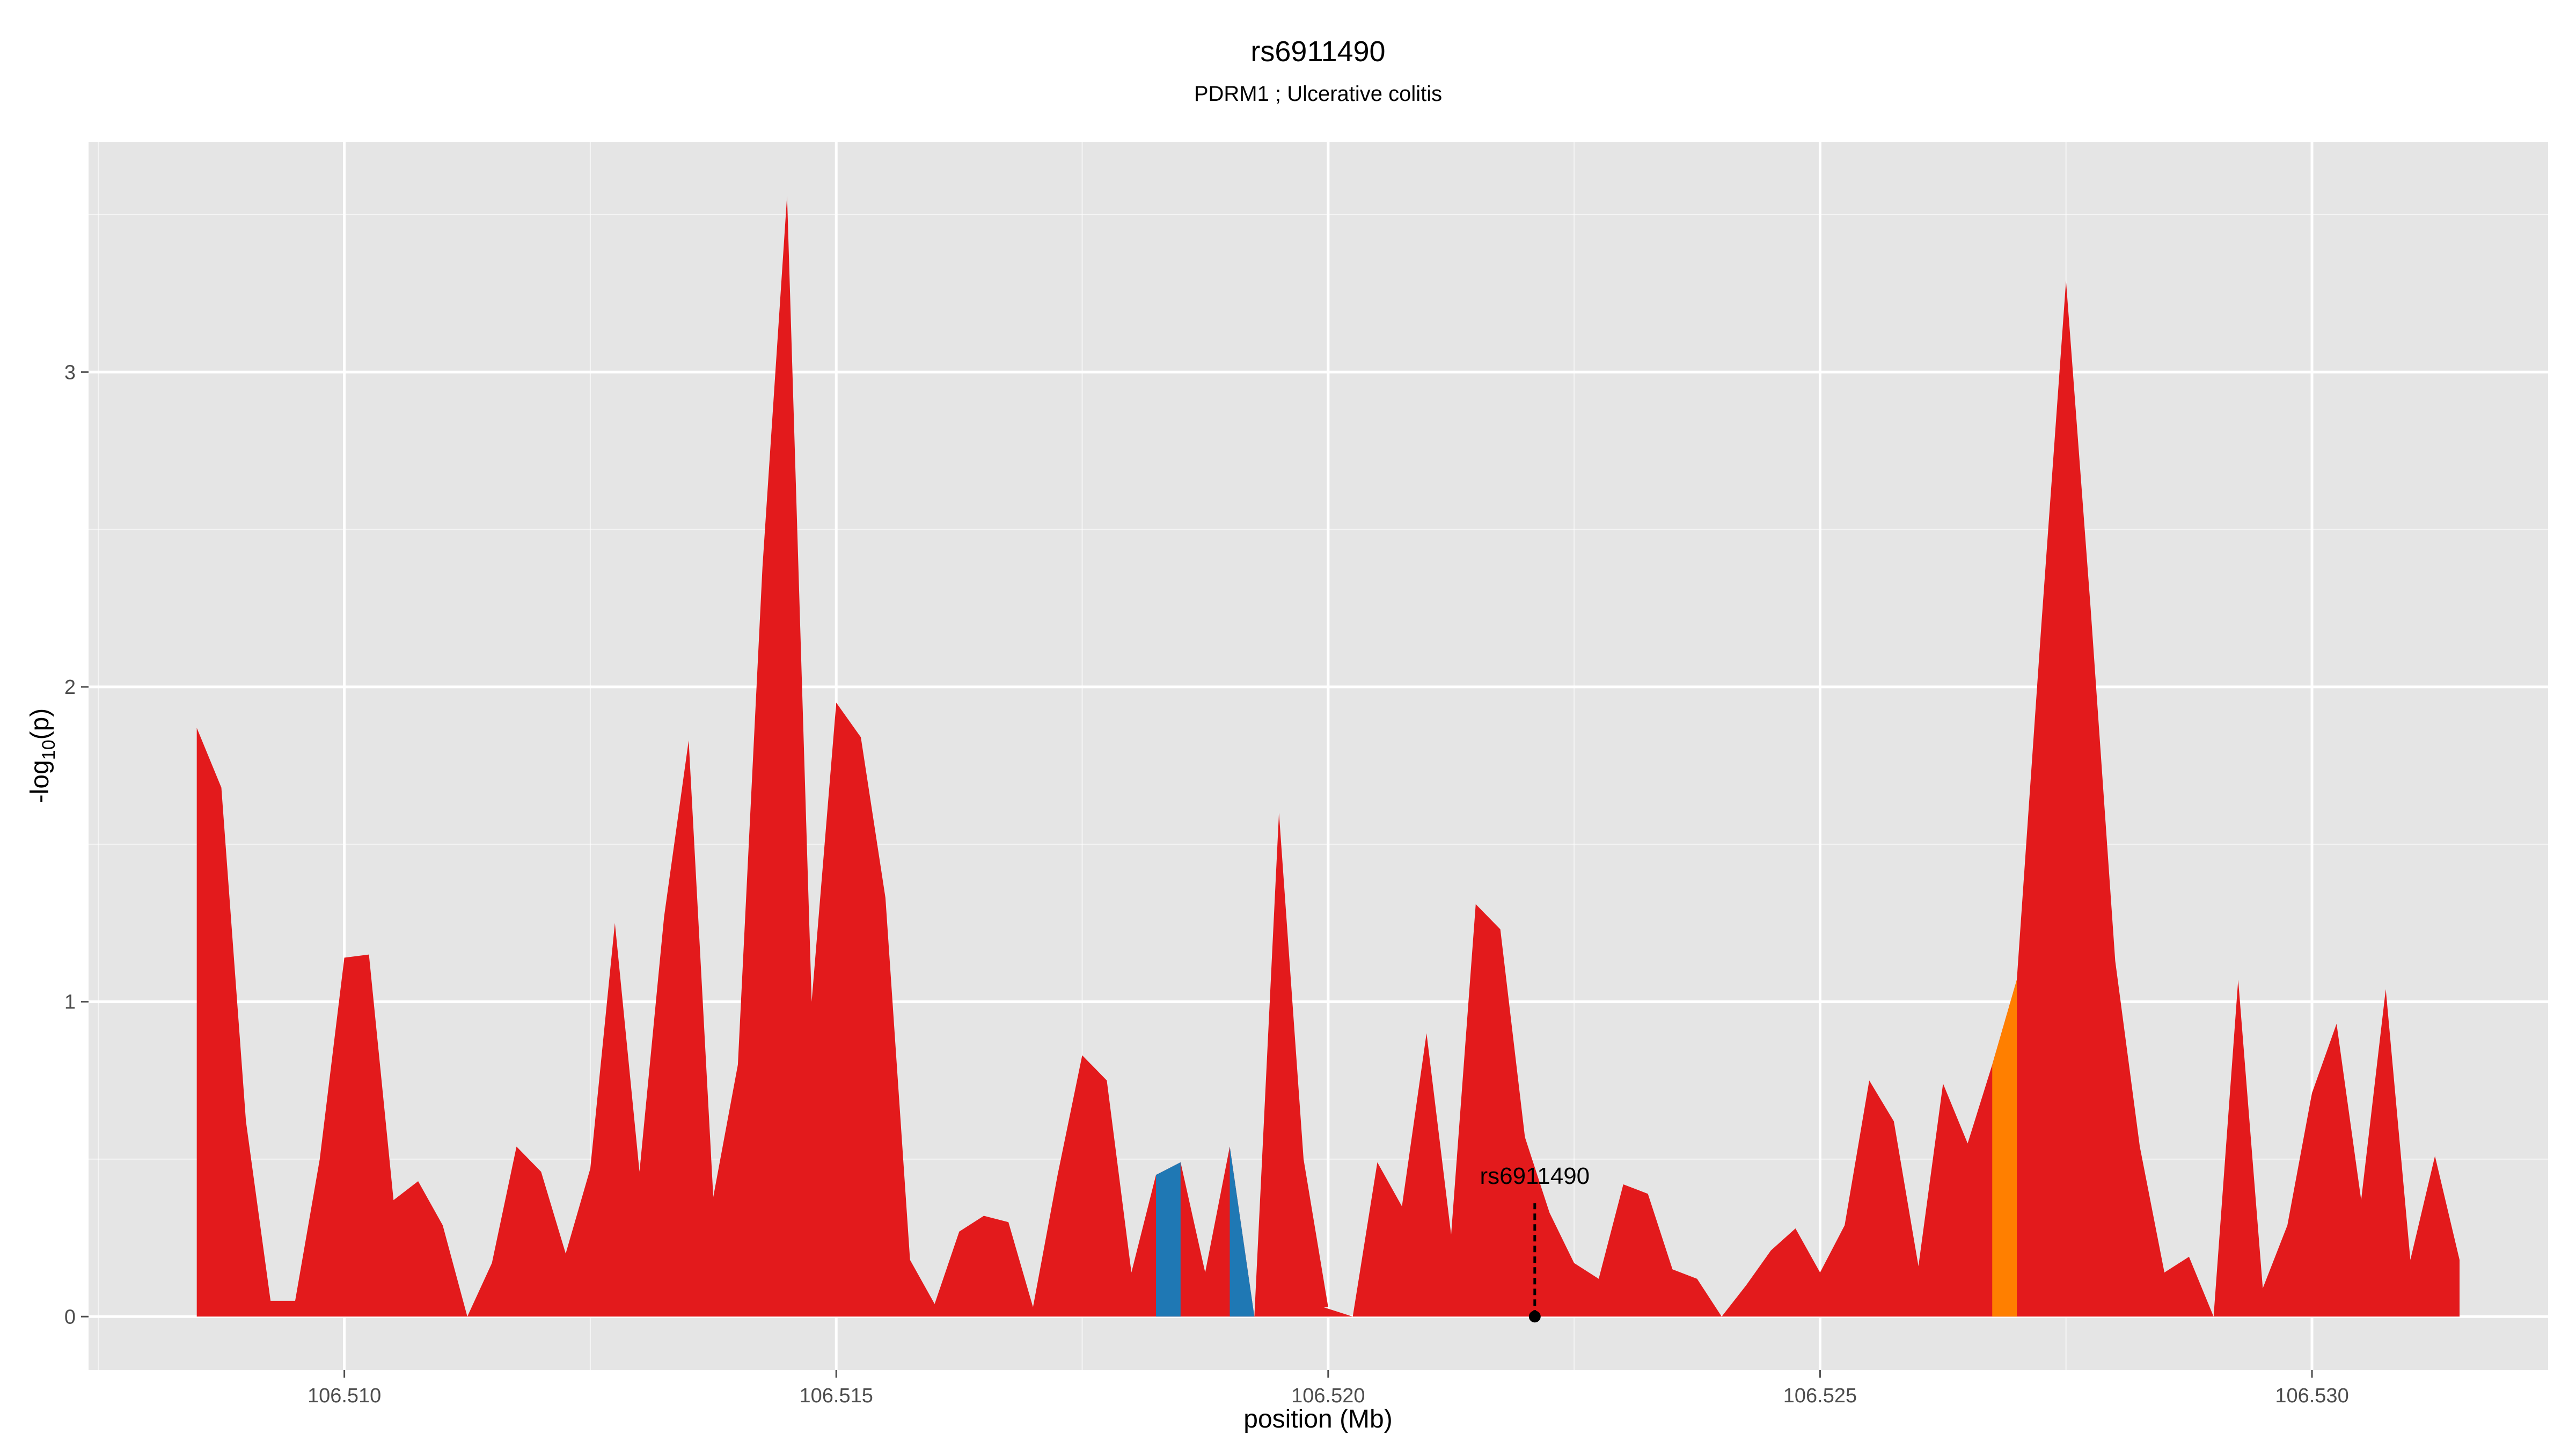 The image size is (2576, 1449). What do you see at coordinates (76, 844) in the screenshot?
I see `y-axis: 0 1 2 3` at bounding box center [76, 844].